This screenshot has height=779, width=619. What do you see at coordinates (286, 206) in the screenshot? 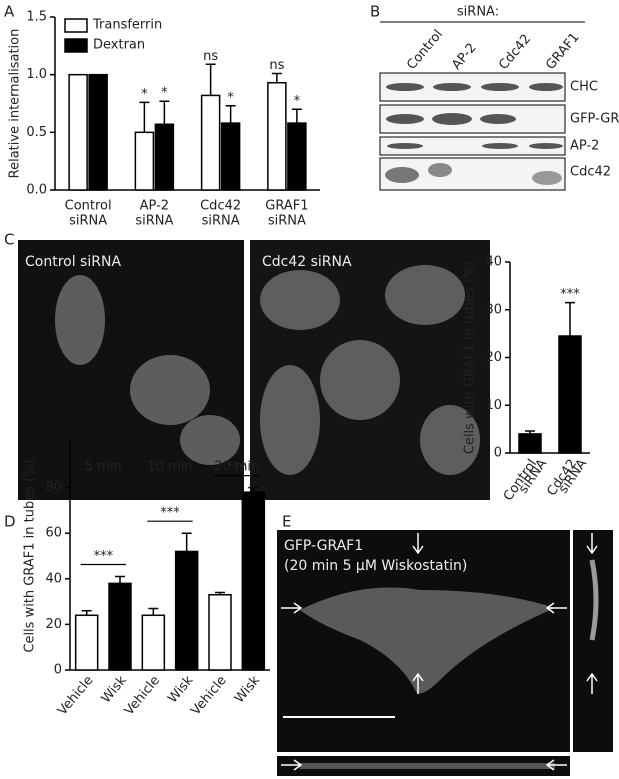
I see `x-tick-label: GRAF1` at bounding box center [286, 206].